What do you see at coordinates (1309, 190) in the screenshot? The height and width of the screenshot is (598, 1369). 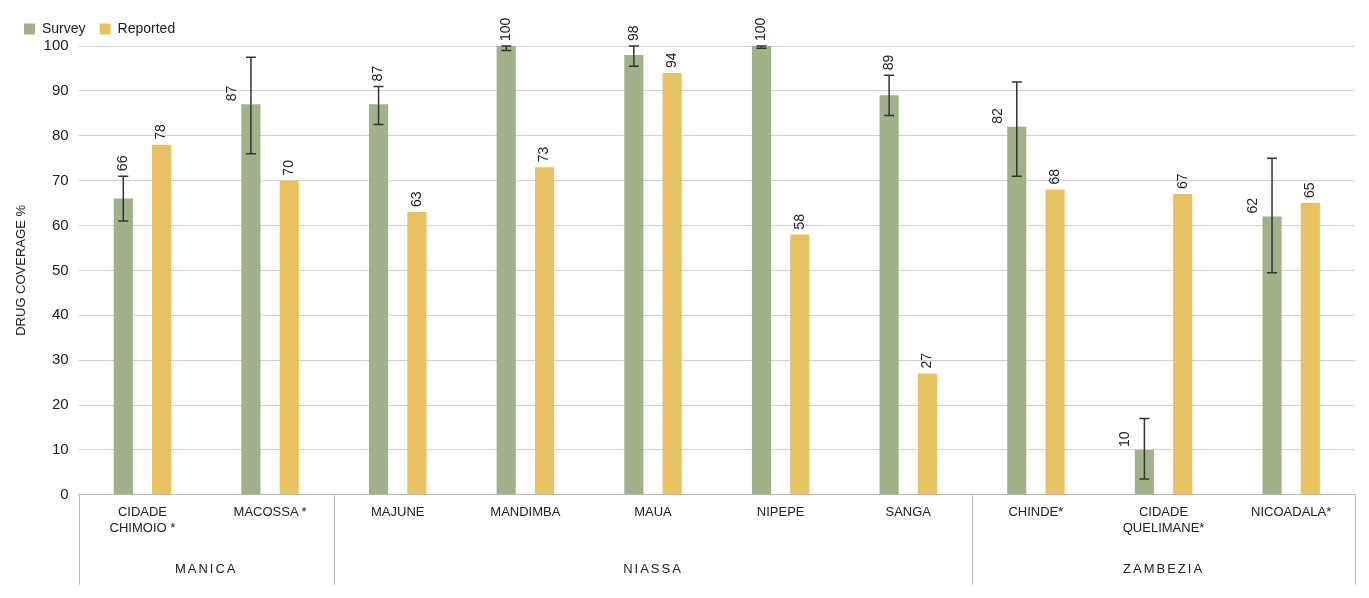 I see `data-label: 65` at bounding box center [1309, 190].